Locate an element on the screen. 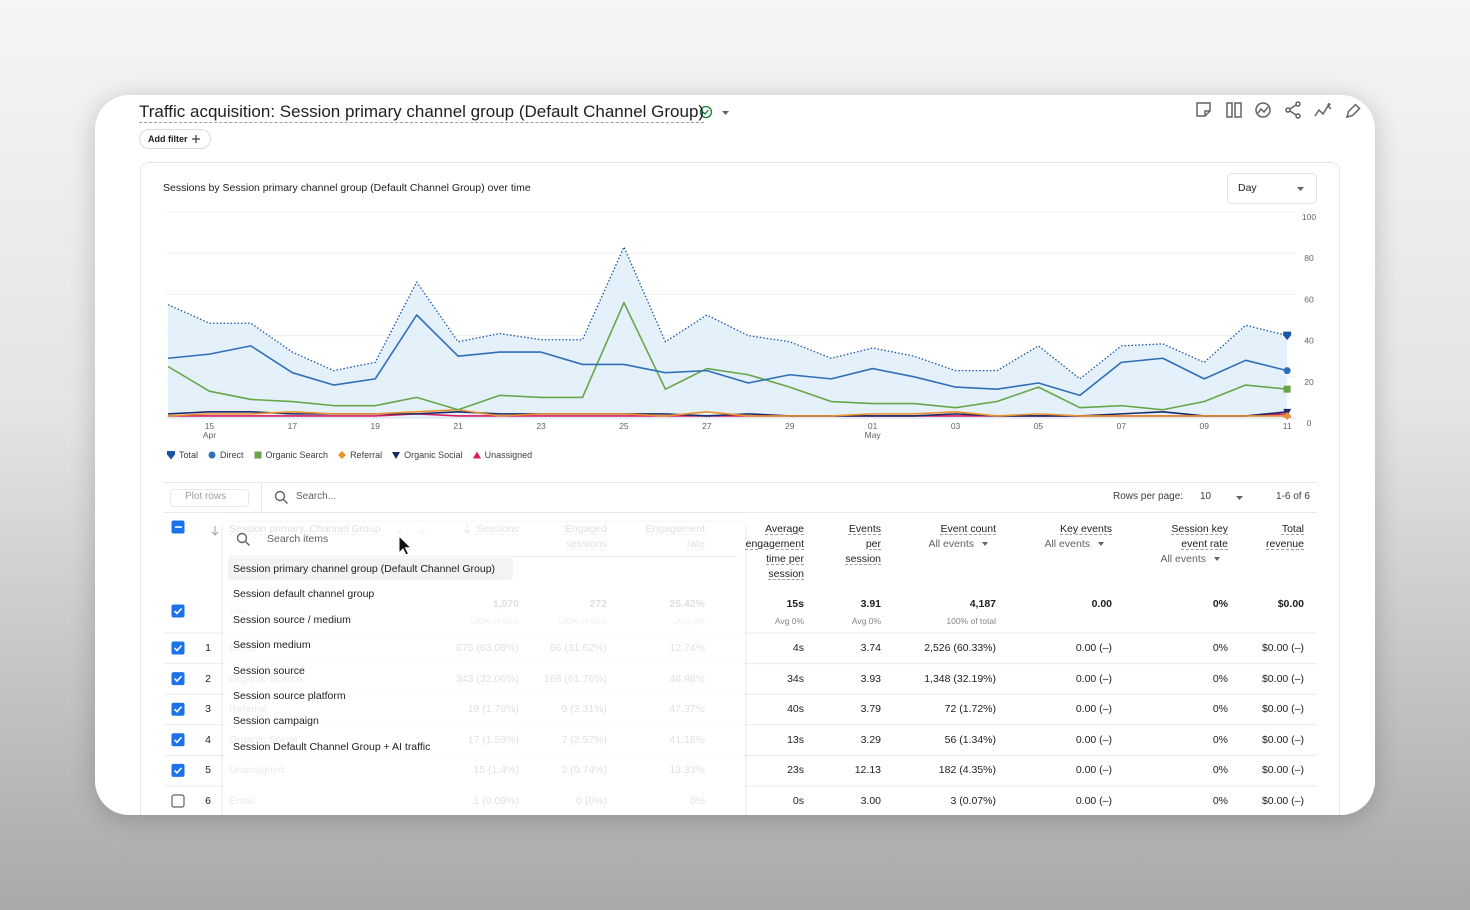  area is located at coordinates (728, 332).